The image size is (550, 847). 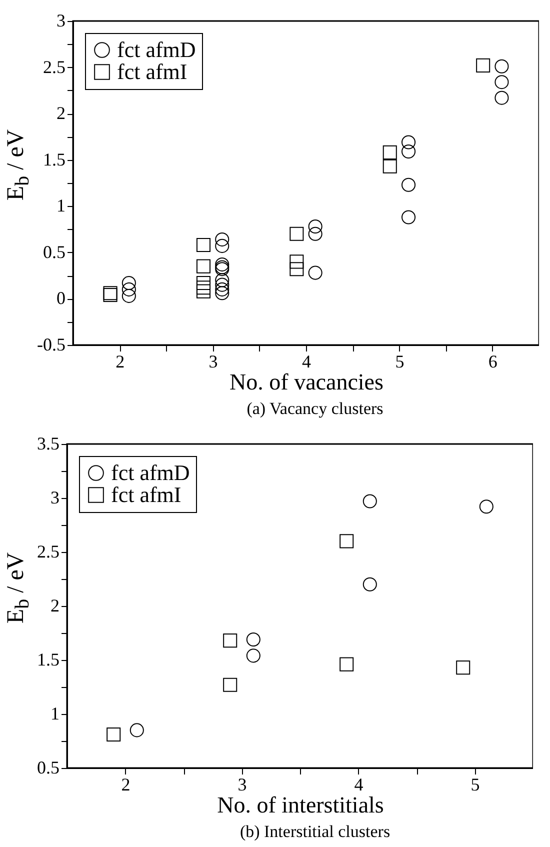 I want to click on x-tick-label: 6, so click(x=493, y=362).